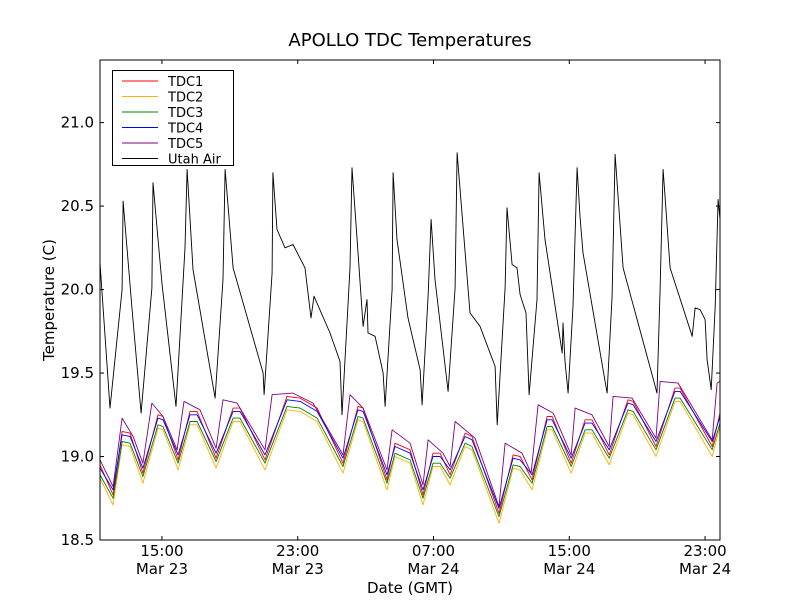 Image resolution: width=800 pixels, height=604 pixels. Describe the element at coordinates (77, 373) in the screenshot. I see `y-tick-label: 19.5` at that location.